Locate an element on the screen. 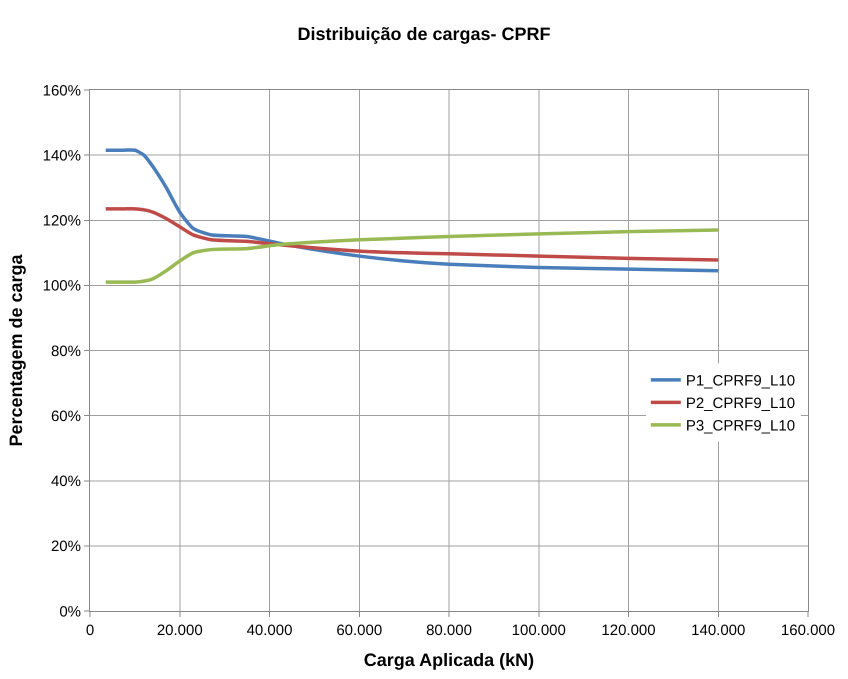 This screenshot has width=848, height=679. x-tick-label: 20.000 is located at coordinates (179, 630).